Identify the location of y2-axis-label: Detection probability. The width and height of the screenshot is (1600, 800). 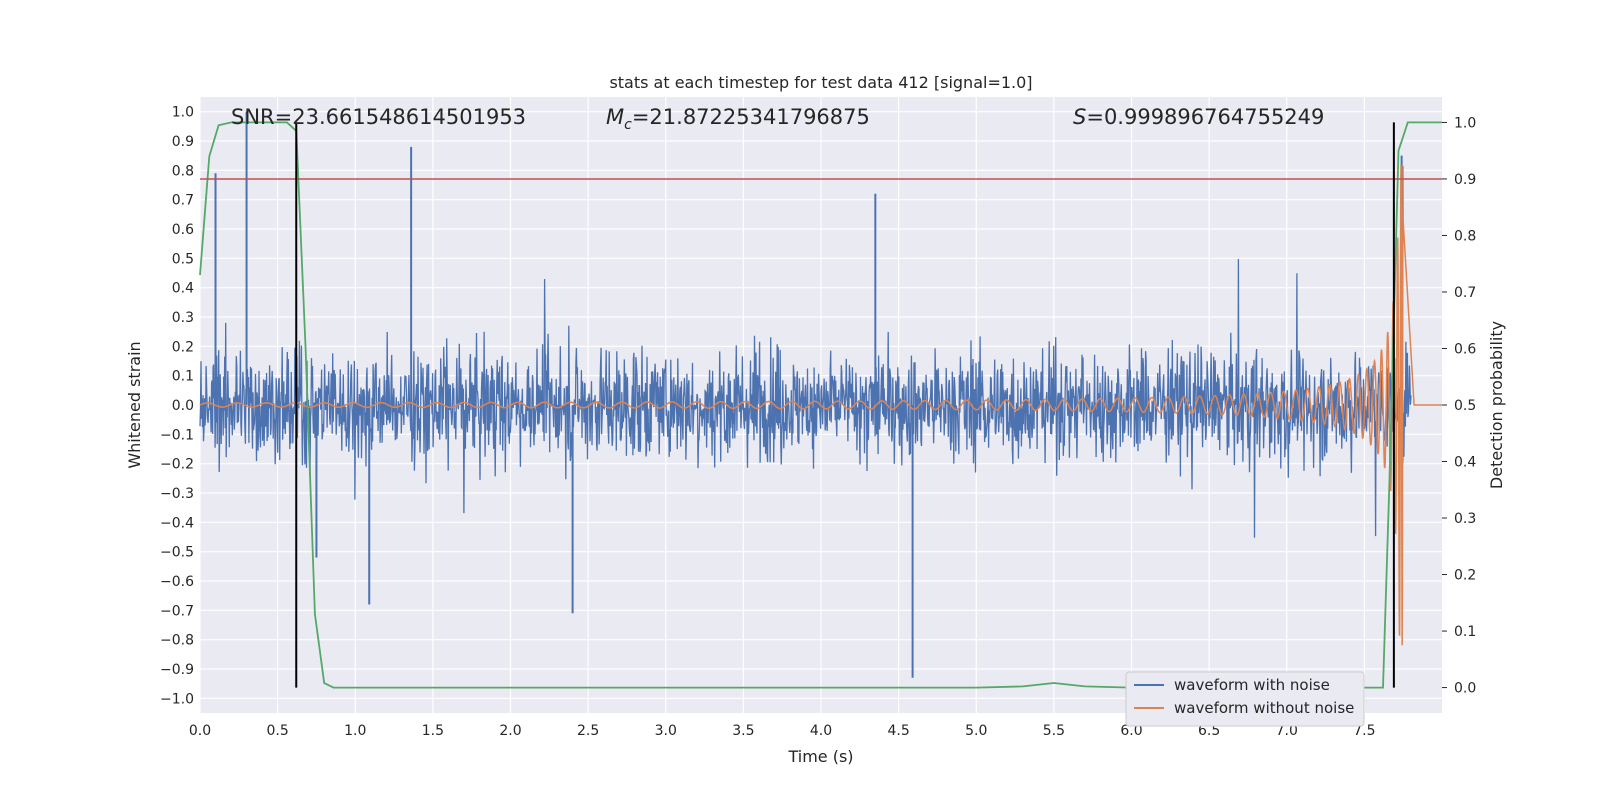
(1496, 405).